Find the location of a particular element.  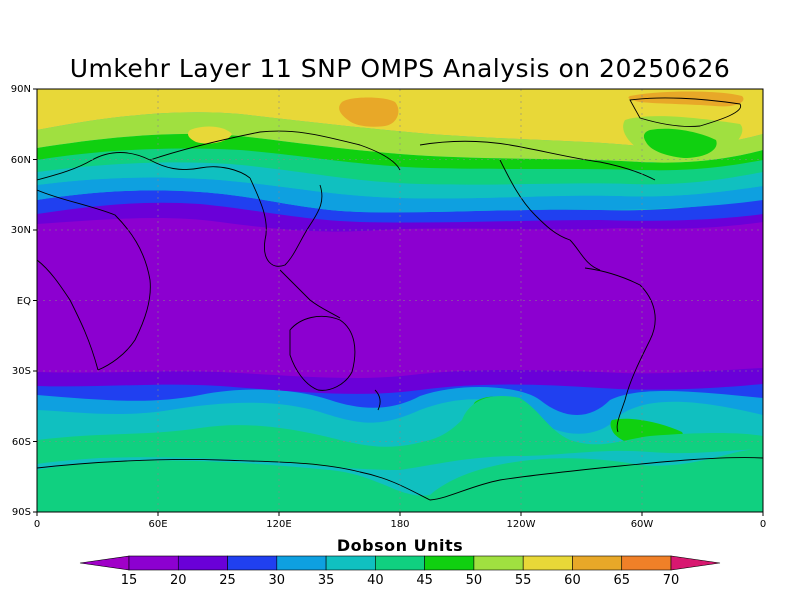

colorbar-label: 65 is located at coordinates (621, 580).